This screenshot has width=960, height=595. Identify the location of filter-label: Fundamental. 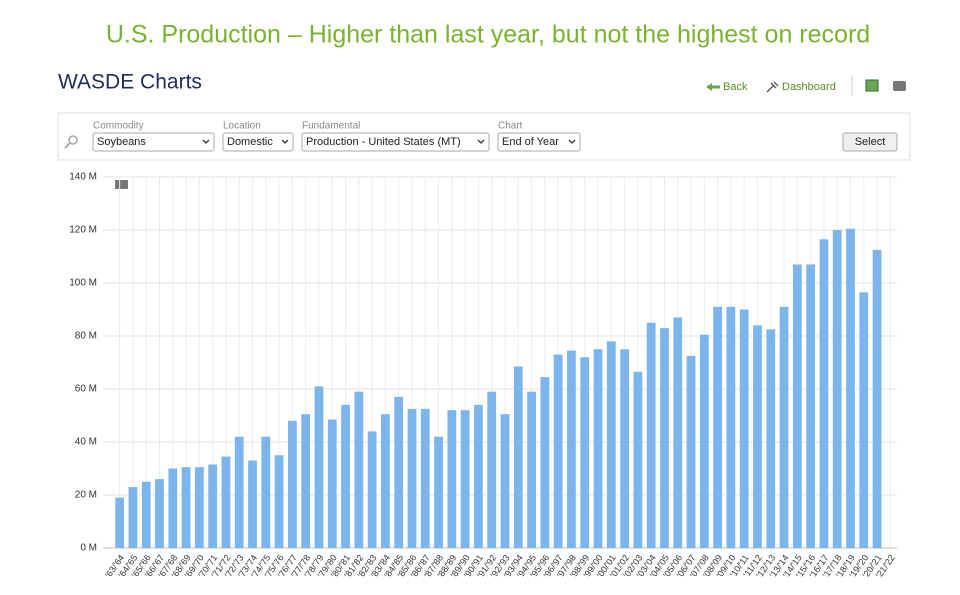
(331, 126).